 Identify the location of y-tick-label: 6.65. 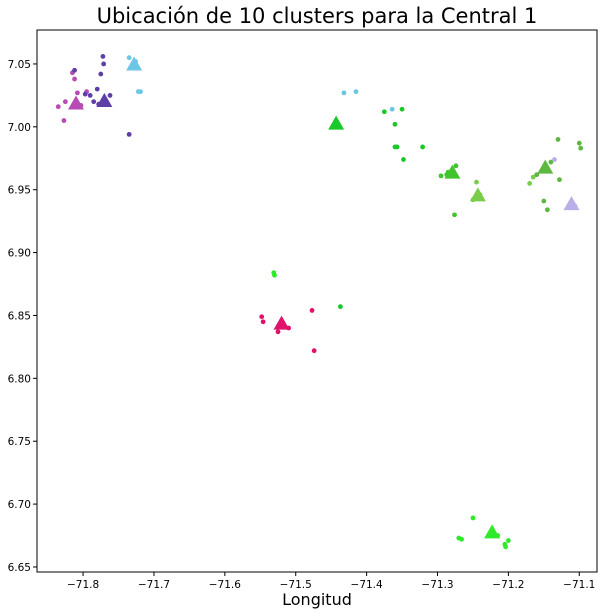
(19, 568).